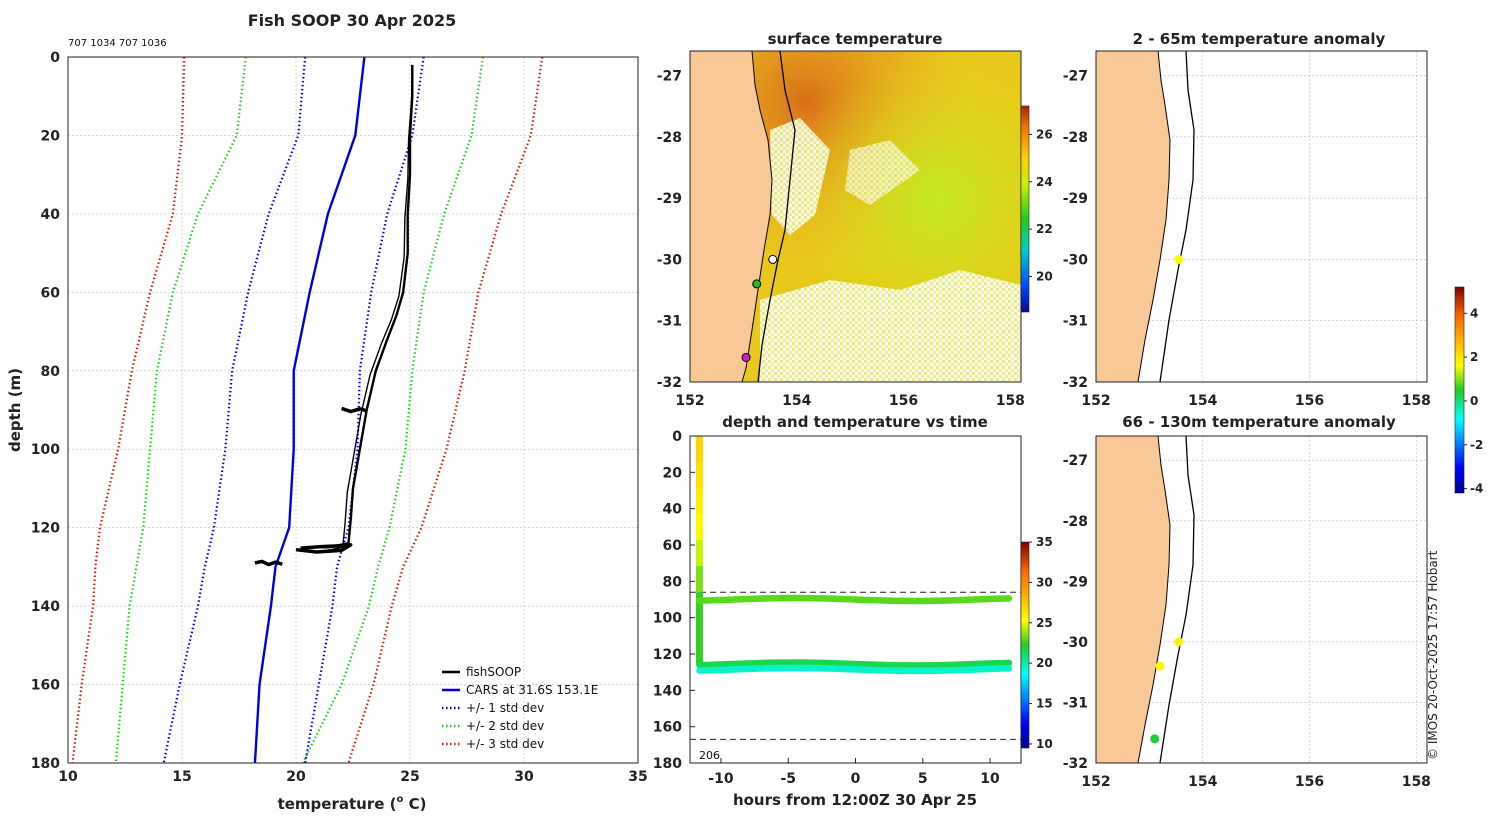 This screenshot has width=1500, height=820. What do you see at coordinates (855, 800) in the screenshot?
I see `depth-time-xlabel: hours from 12:00Z 30 Apr 25` at bounding box center [855, 800].